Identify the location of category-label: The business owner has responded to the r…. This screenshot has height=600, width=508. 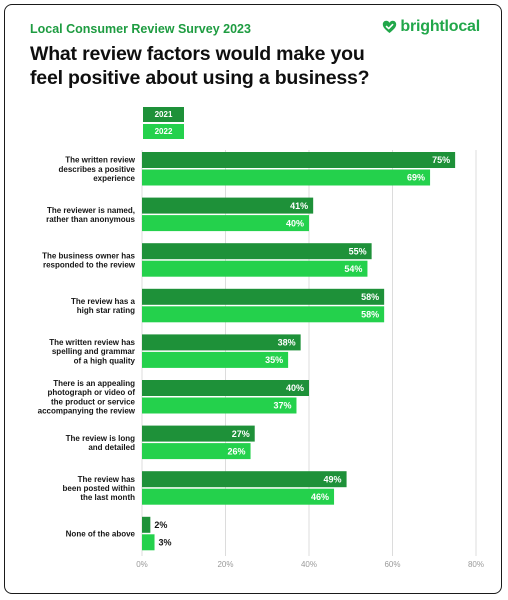
(89, 260).